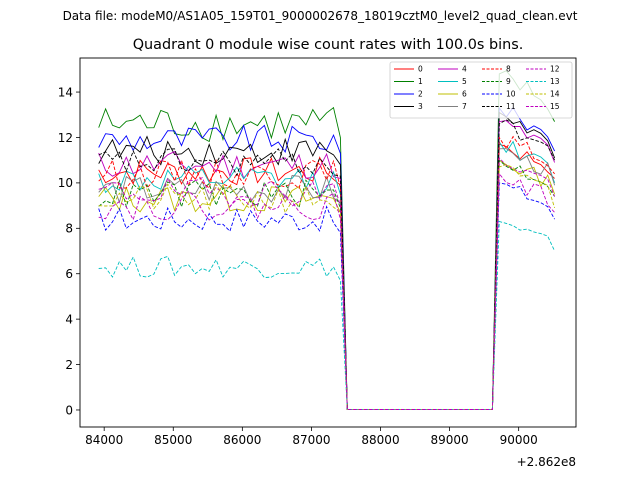 The height and width of the screenshot is (480, 640). Describe the element at coordinates (511, 106) in the screenshot. I see `legend-label-11: 11` at that location.